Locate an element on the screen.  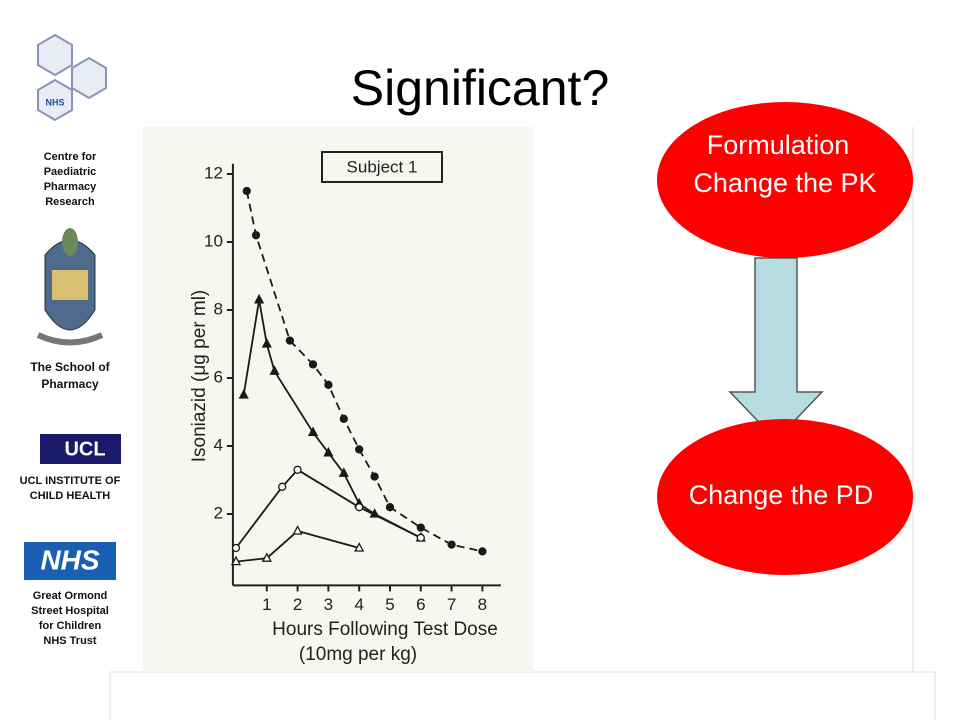
x-axis-label: Hours Following Test Dose is located at coordinates (385, 629).